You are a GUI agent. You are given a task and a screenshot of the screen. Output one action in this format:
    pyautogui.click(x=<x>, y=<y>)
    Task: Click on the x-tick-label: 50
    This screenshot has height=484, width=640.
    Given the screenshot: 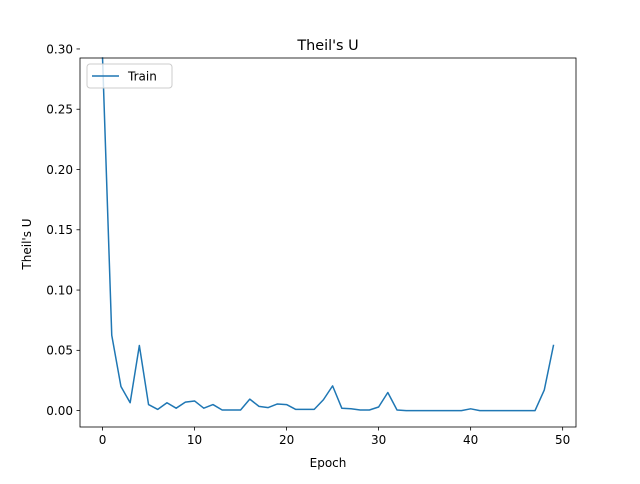 What is the action you would take?
    pyautogui.click(x=562, y=440)
    